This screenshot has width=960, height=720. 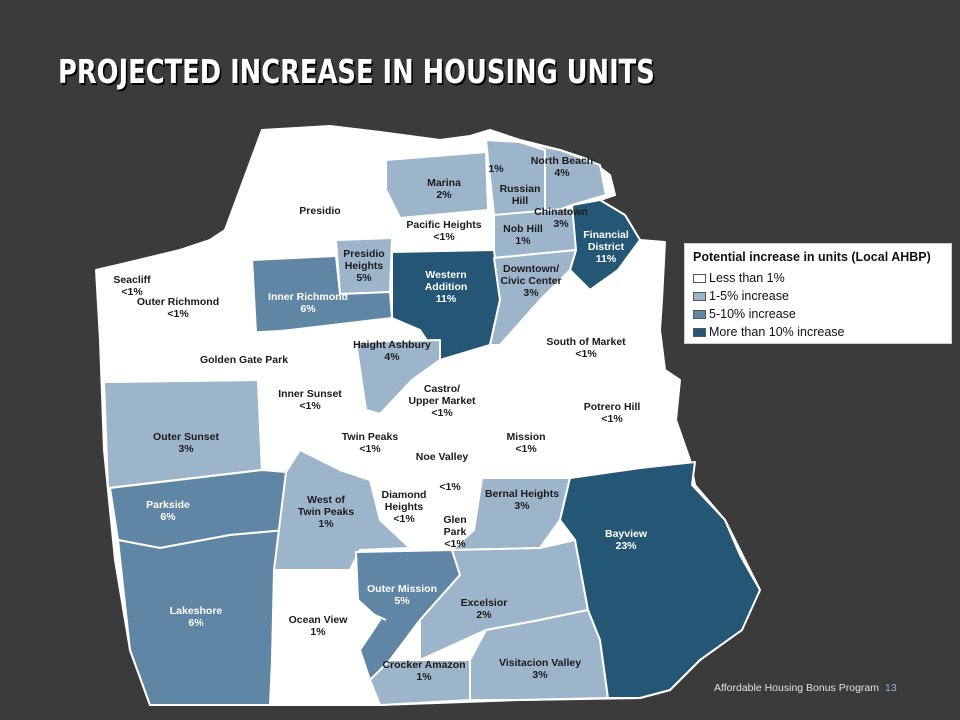 I want to click on page-title: PROJECTED INCREASE IN HOUSING UNITS, so click(x=356, y=71).